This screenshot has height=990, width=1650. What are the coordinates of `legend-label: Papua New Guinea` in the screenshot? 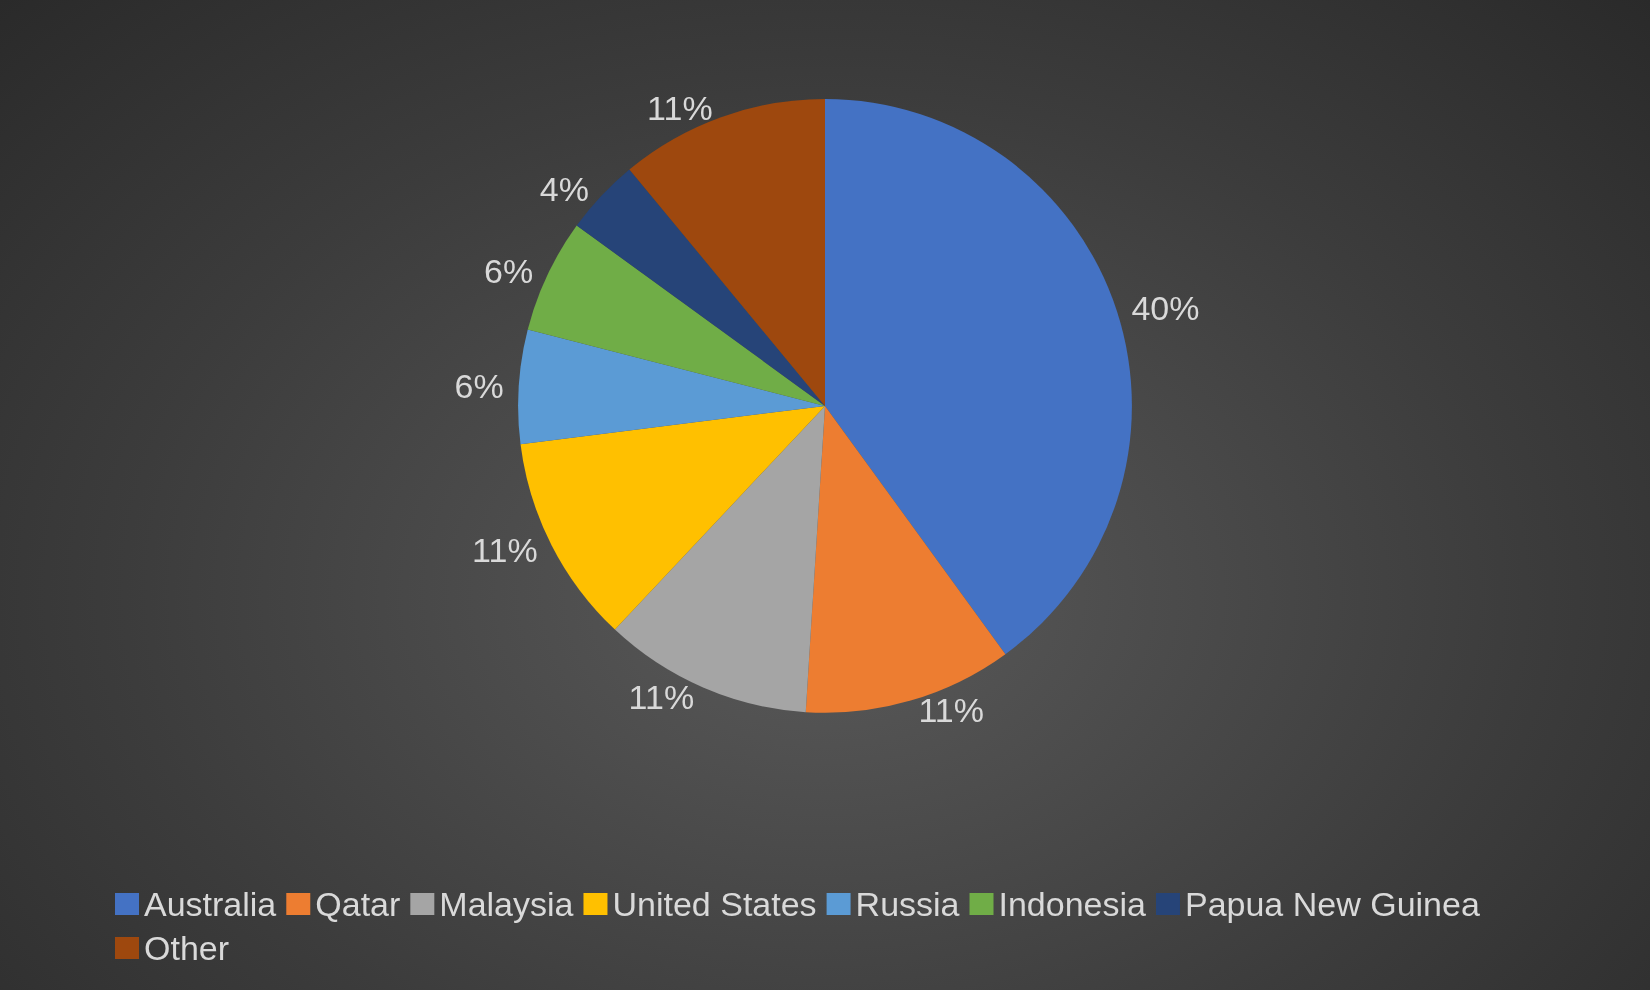 It's located at (1332, 904).